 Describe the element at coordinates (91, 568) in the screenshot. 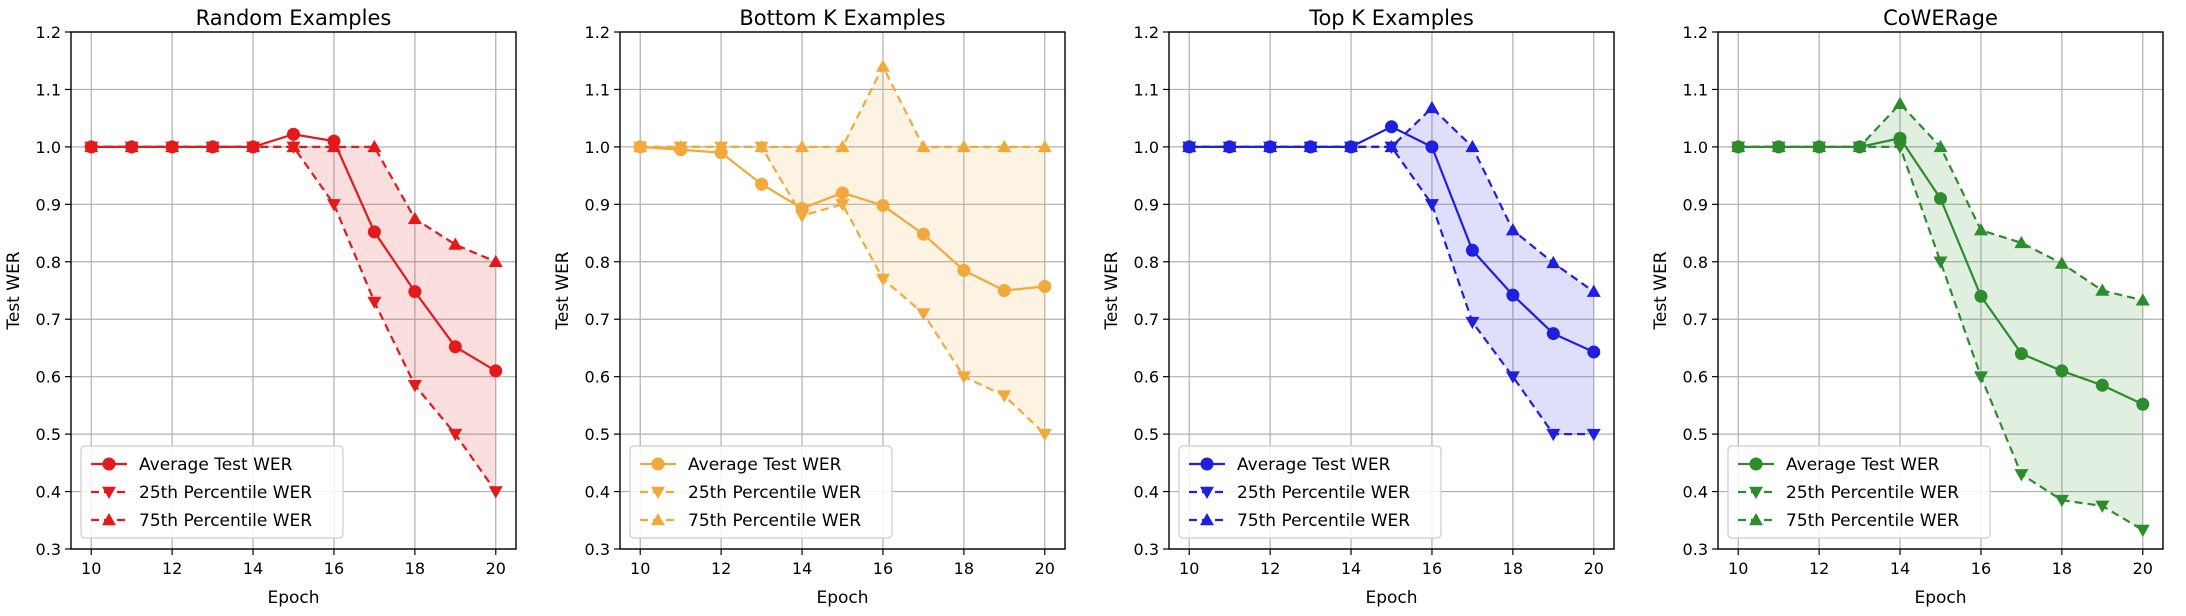

I see `x-tick-label: 10` at that location.